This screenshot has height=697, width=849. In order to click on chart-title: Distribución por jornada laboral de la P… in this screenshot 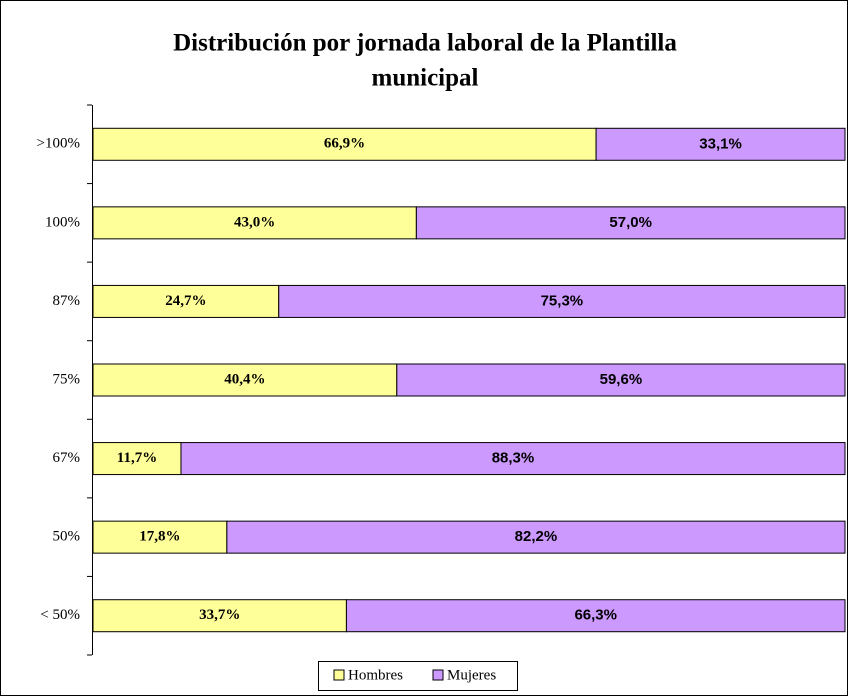, I will do `click(425, 43)`.